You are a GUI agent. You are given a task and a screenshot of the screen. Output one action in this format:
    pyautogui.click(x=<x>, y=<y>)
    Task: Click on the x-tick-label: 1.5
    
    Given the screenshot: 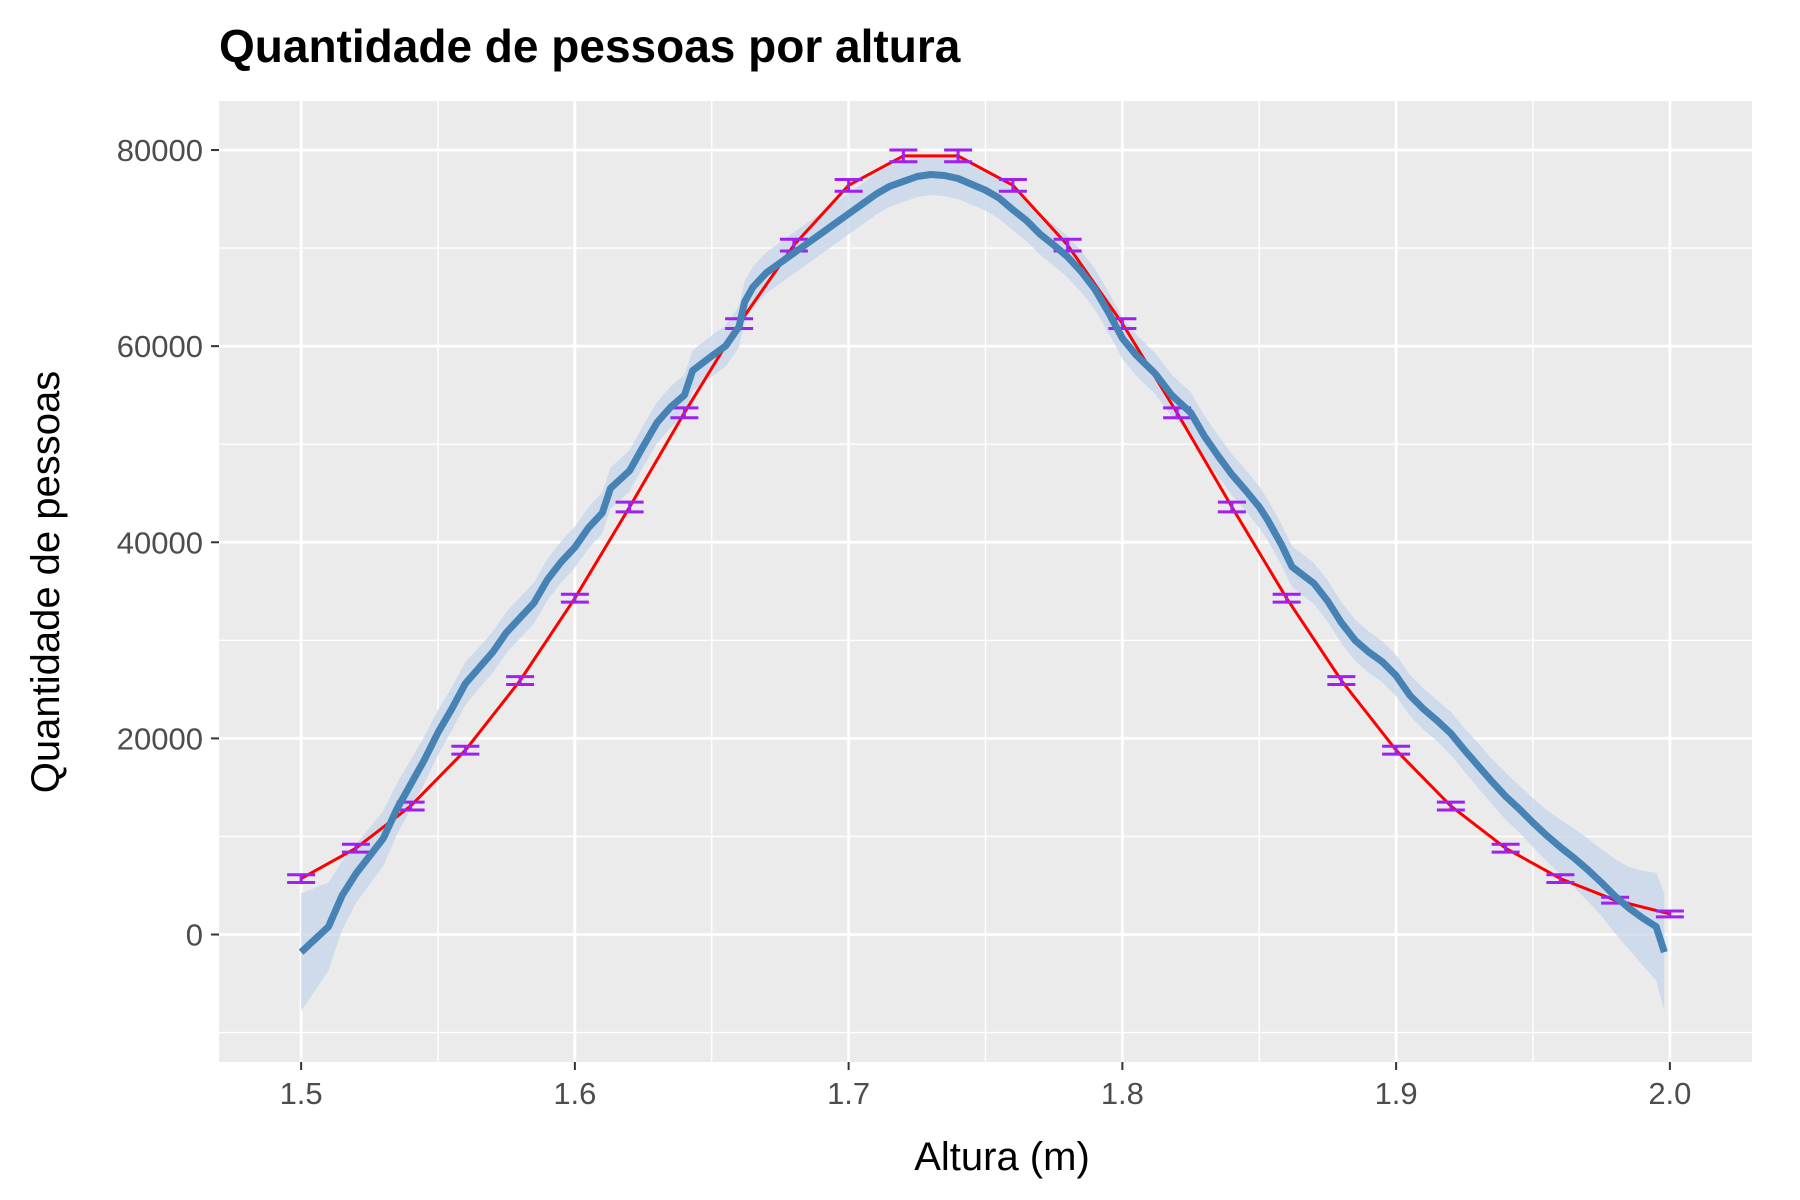 What is the action you would take?
    pyautogui.click(x=301, y=1093)
    